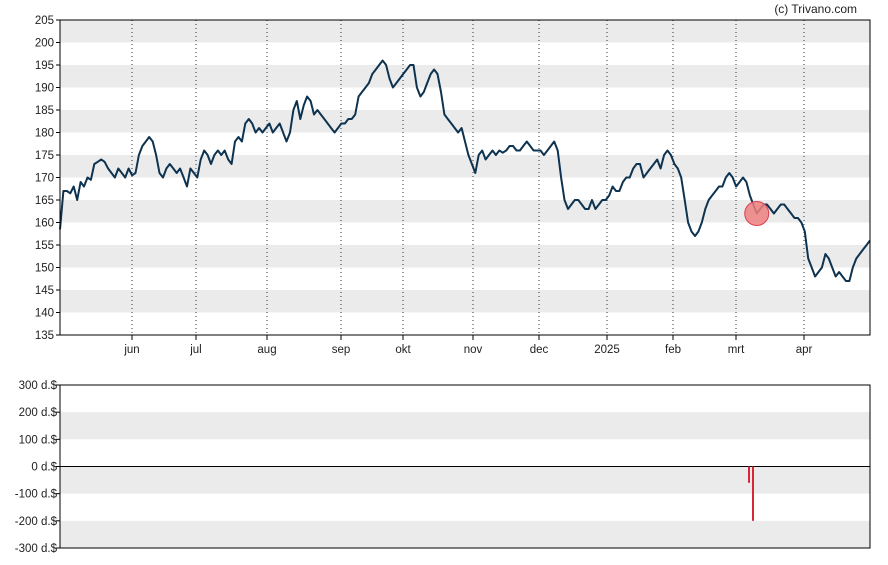 This screenshot has width=888, height=565. Describe the element at coordinates (44, 314) in the screenshot. I see `y-tick-label: 140` at that location.